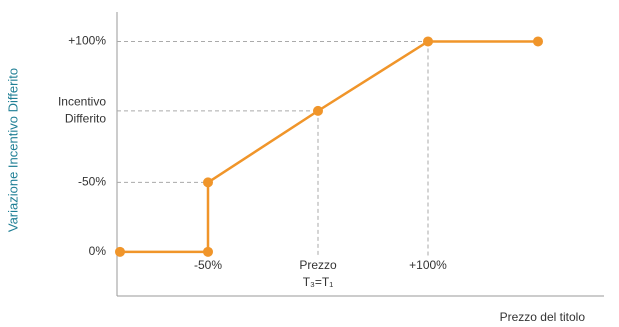  What do you see at coordinates (85, 119) in the screenshot?
I see `y-tick-label: Differito` at bounding box center [85, 119].